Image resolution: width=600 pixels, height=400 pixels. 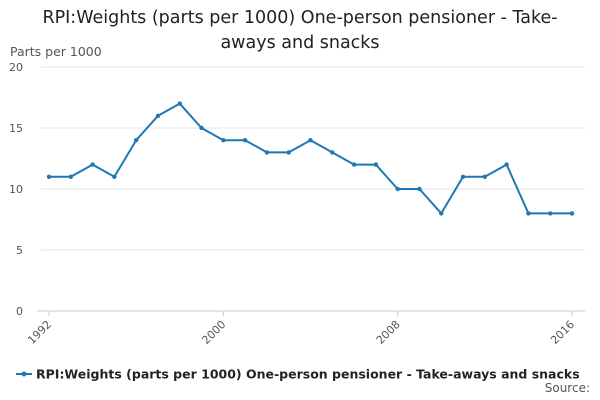 What do you see at coordinates (56, 51) in the screenshot?
I see `y-axis-label: Parts per 1000` at bounding box center [56, 51].